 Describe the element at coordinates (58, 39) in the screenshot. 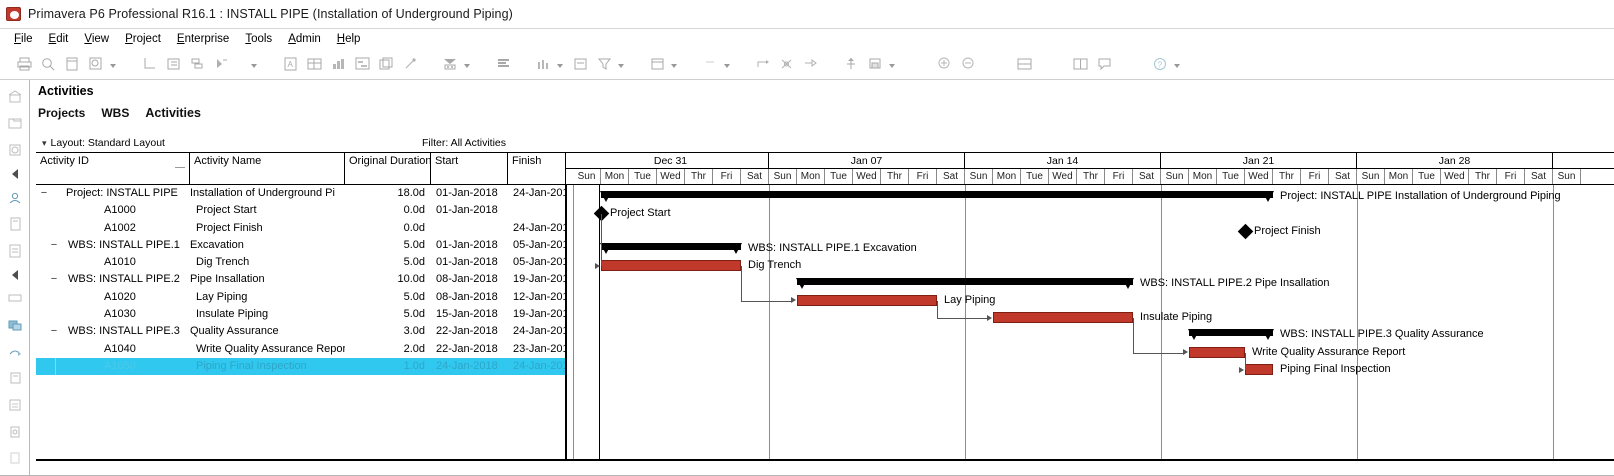

I see `menu-item-edit: Edit` at that location.